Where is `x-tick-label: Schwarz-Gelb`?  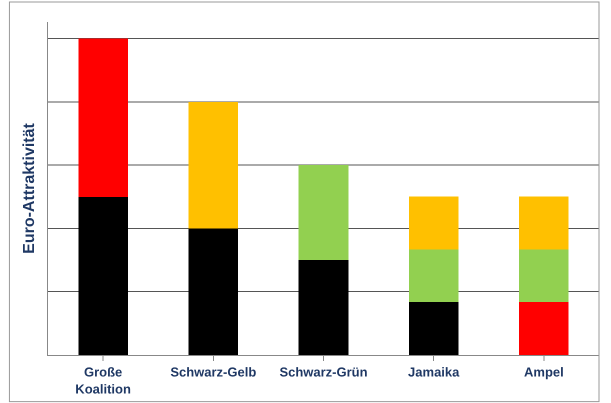 x-tick-label: Schwarz-Gelb is located at coordinates (213, 372).